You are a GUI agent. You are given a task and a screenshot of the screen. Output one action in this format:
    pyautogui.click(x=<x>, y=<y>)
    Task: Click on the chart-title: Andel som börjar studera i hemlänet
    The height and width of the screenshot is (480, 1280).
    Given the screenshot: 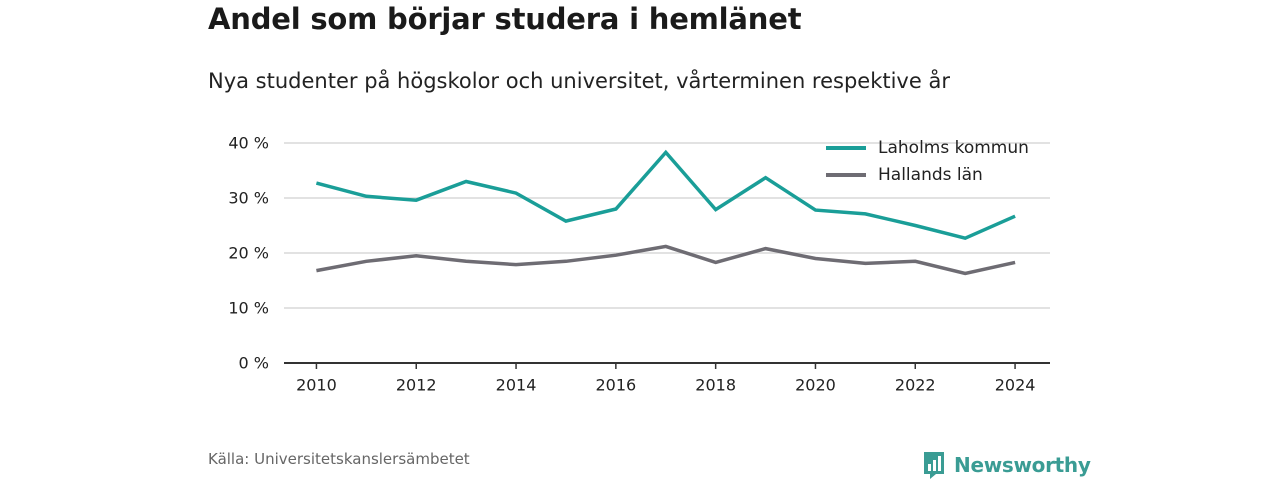 What is the action you would take?
    pyautogui.click(x=505, y=19)
    